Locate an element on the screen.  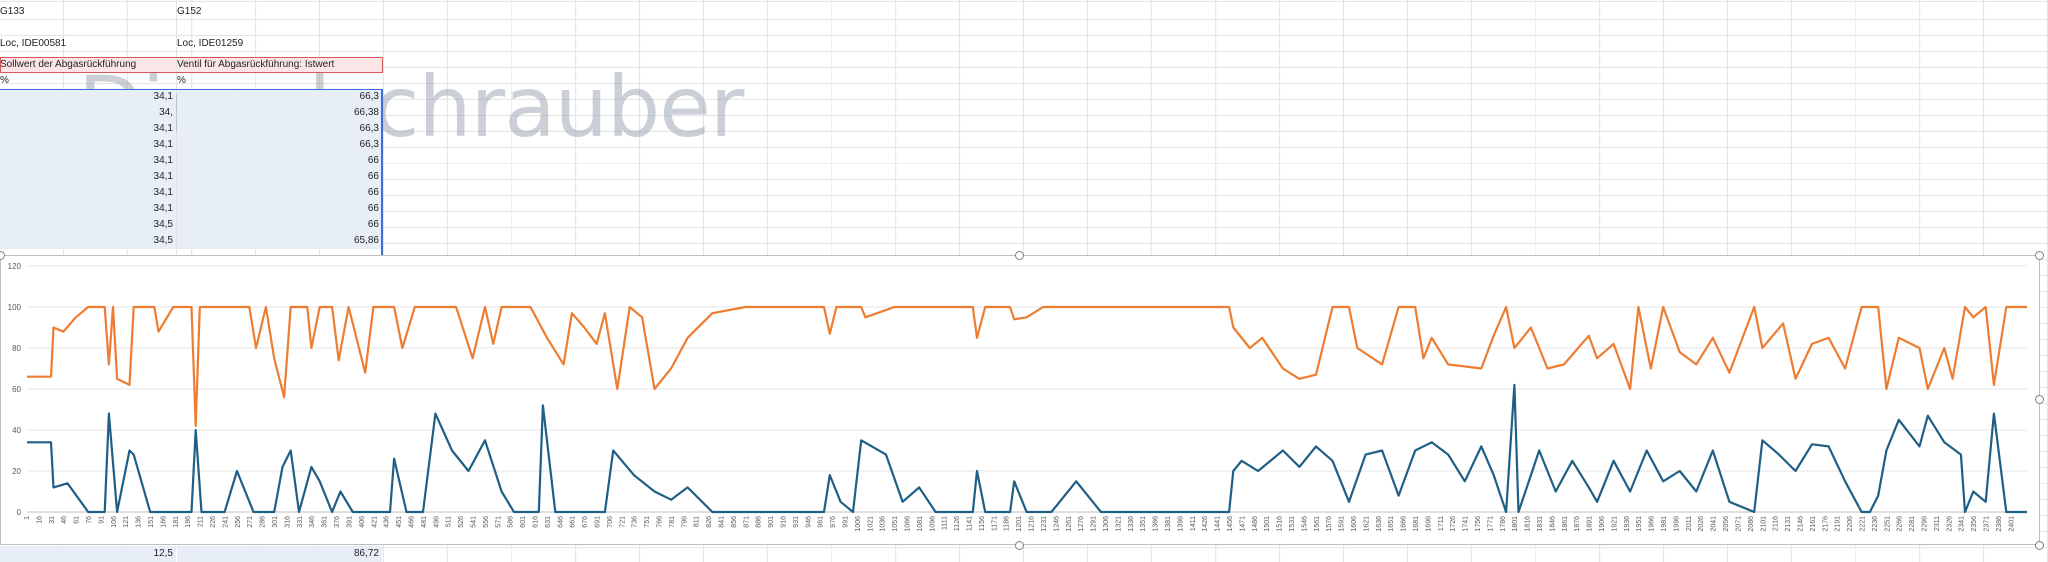
x-tick-label: 436 is located at coordinates (387, 522).